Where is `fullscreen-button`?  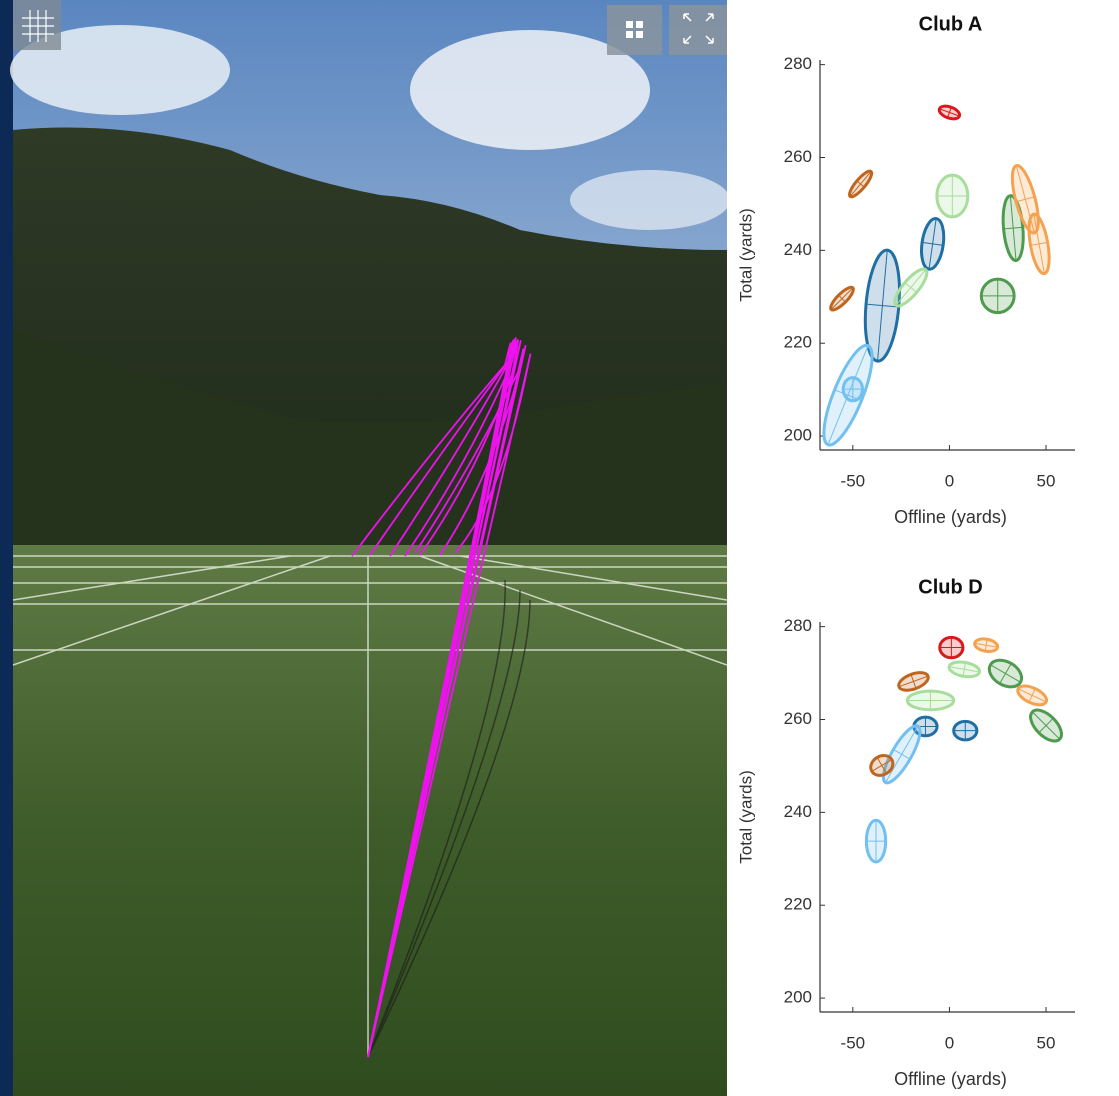
fullscreen-button is located at coordinates (698, 30).